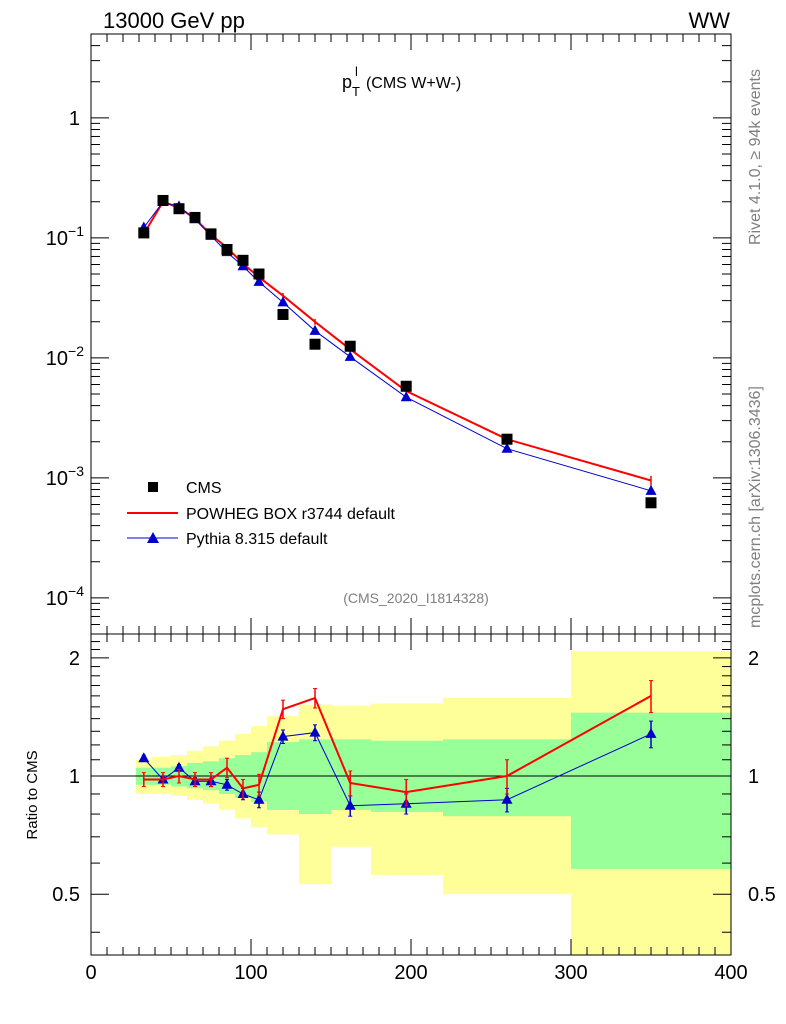  What do you see at coordinates (250, 973) in the screenshot?
I see `x-tick-label: 100` at bounding box center [250, 973].